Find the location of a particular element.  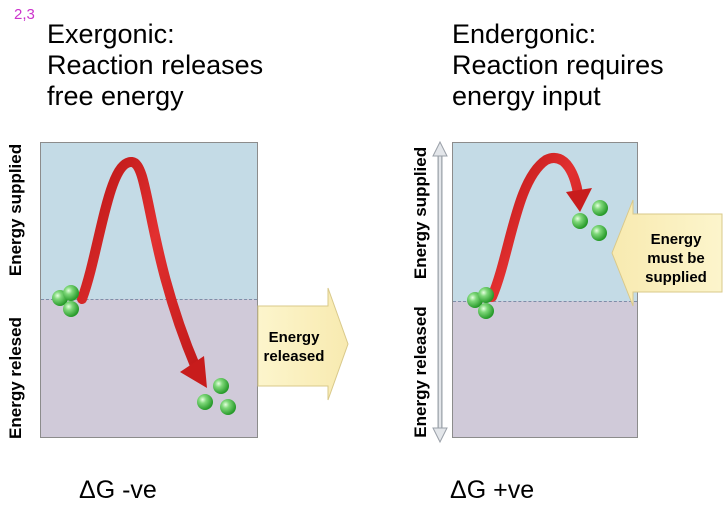

exergonic-reaction-arrow is located at coordinates (142, 272).